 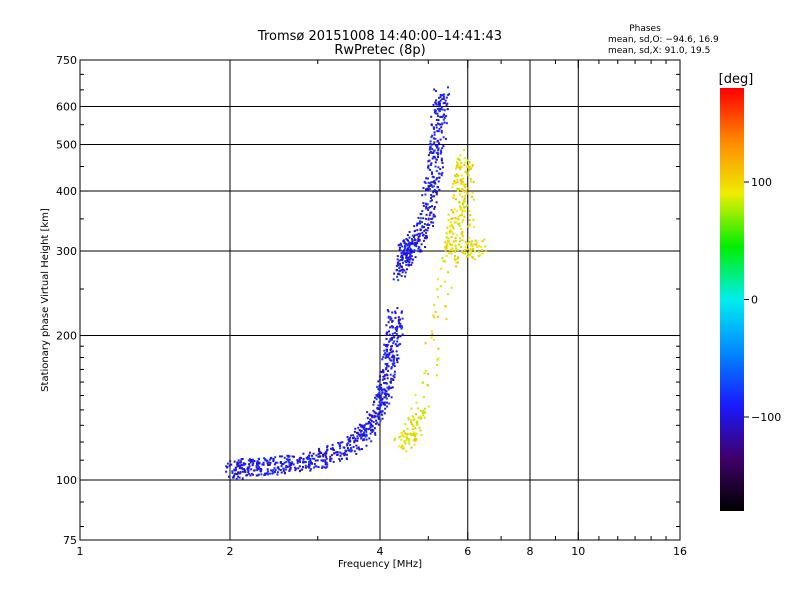 I want to click on y-tick-label: 500, so click(x=66, y=145).